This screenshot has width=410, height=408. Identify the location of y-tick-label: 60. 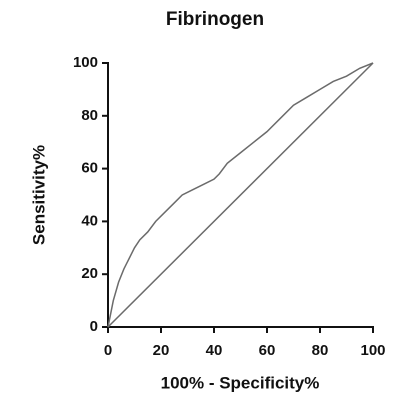
(89, 168).